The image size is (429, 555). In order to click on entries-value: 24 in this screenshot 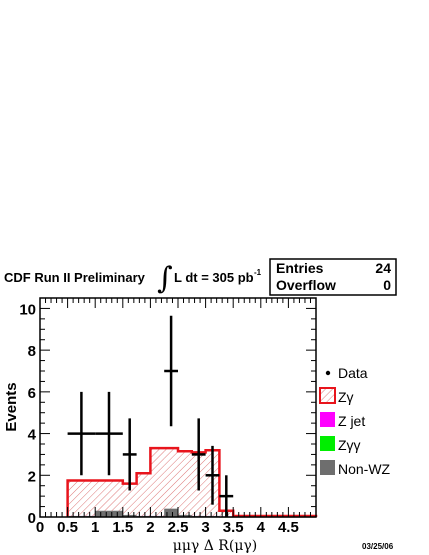, I will do `click(383, 268)`.